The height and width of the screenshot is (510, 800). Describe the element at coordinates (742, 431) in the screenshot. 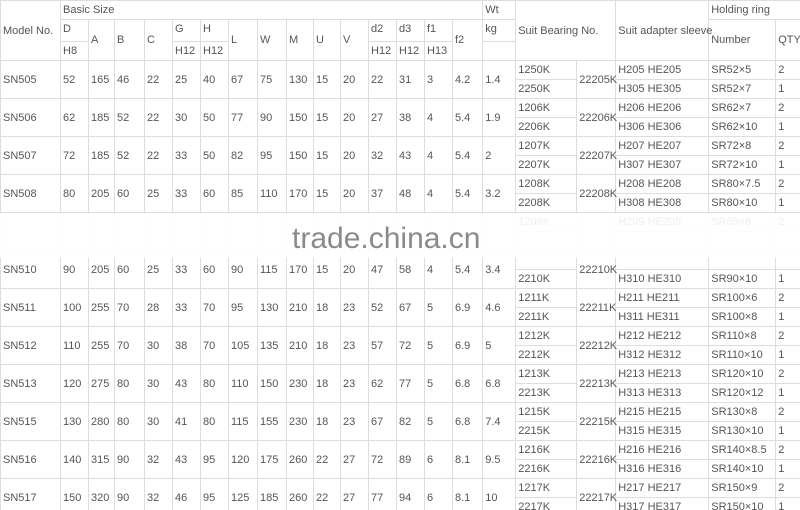

I see `ring-number-cell: SR130×10` at that location.